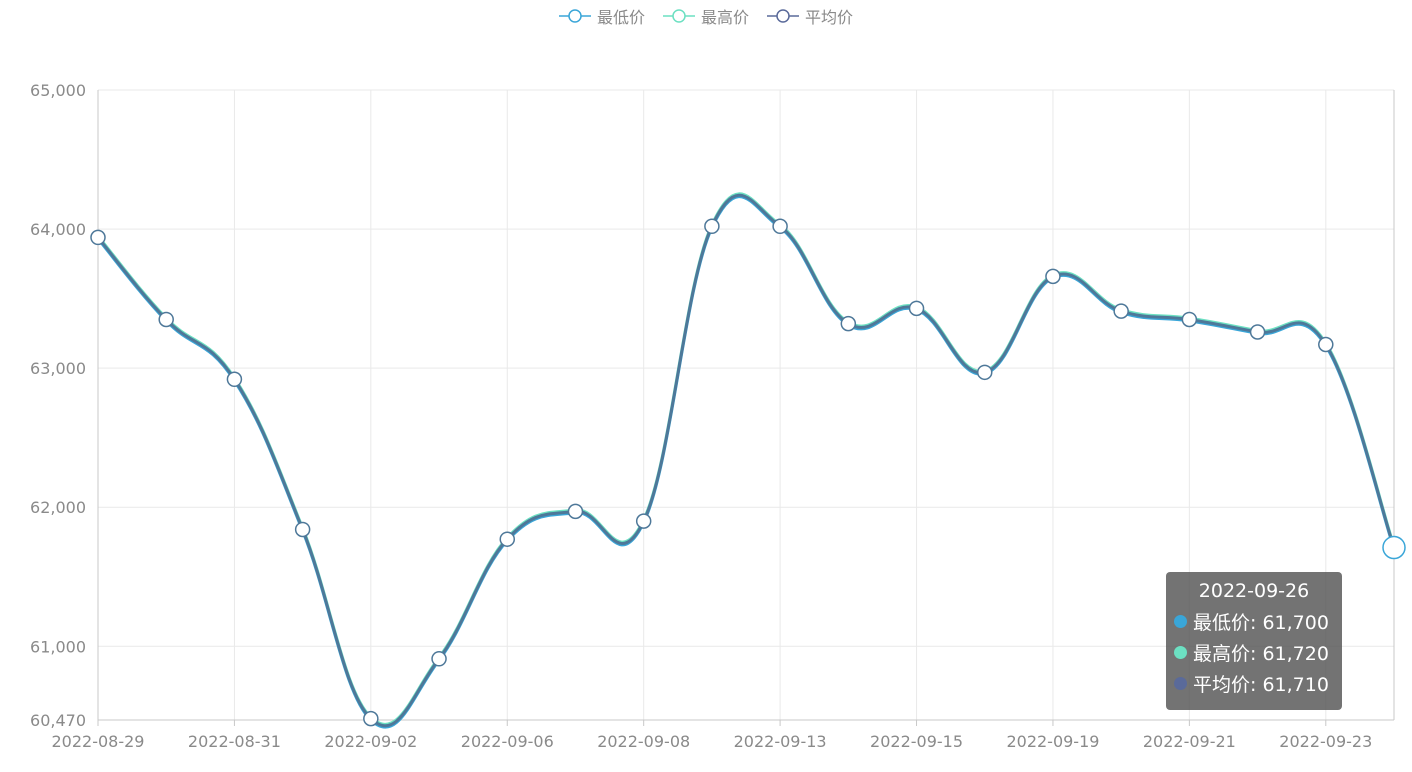 The width and height of the screenshot is (1412, 772). What do you see at coordinates (58, 720) in the screenshot?
I see `y-tick-label: 60,470` at bounding box center [58, 720].